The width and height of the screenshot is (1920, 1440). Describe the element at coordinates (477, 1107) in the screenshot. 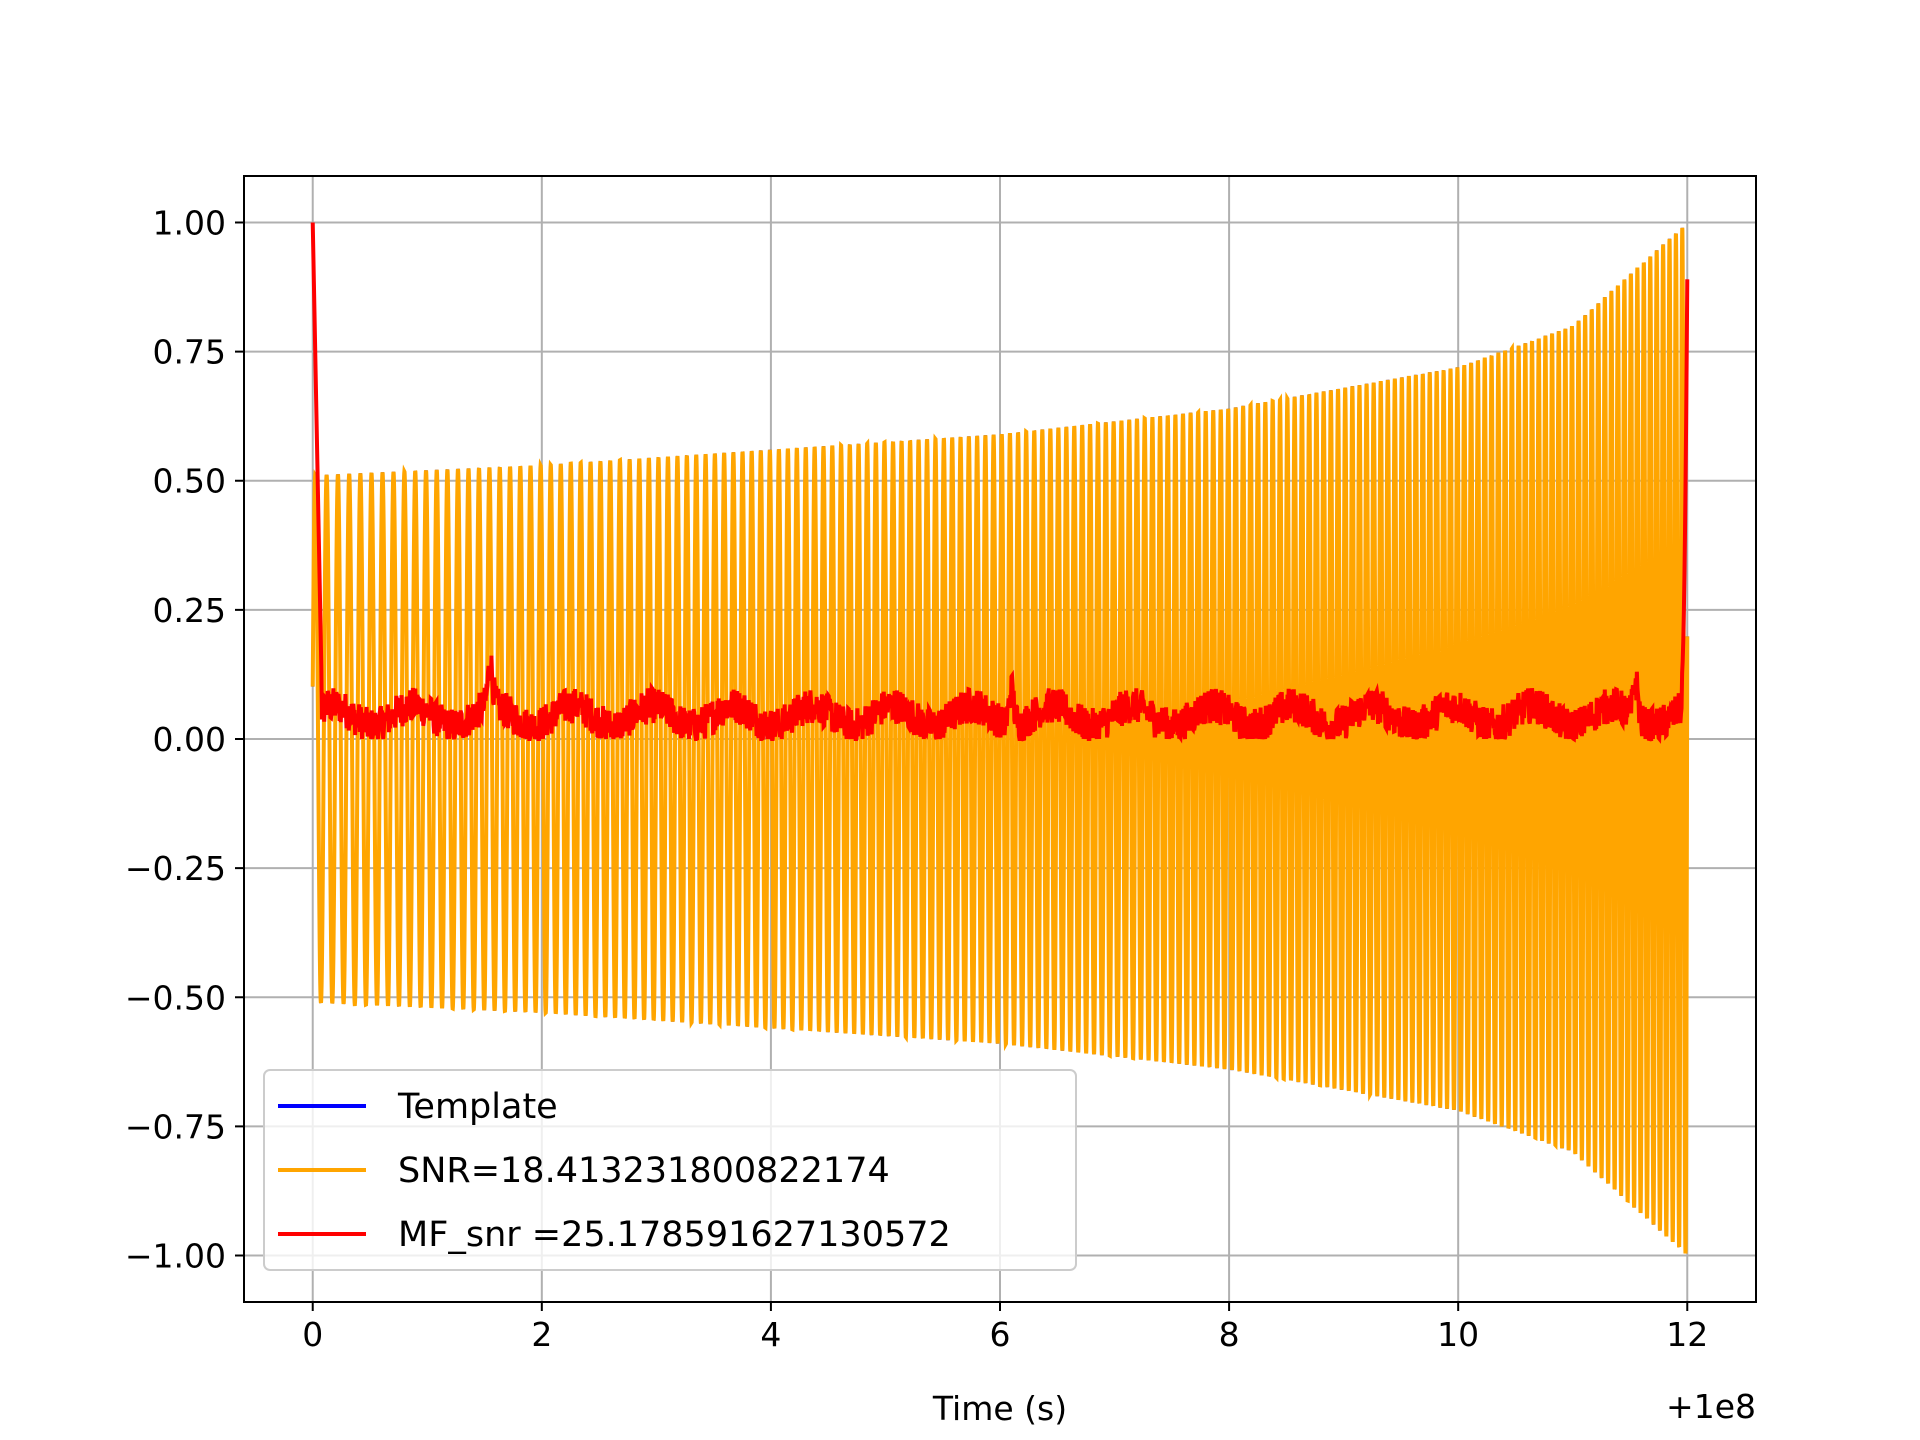

I see `legend-label: Template` at that location.